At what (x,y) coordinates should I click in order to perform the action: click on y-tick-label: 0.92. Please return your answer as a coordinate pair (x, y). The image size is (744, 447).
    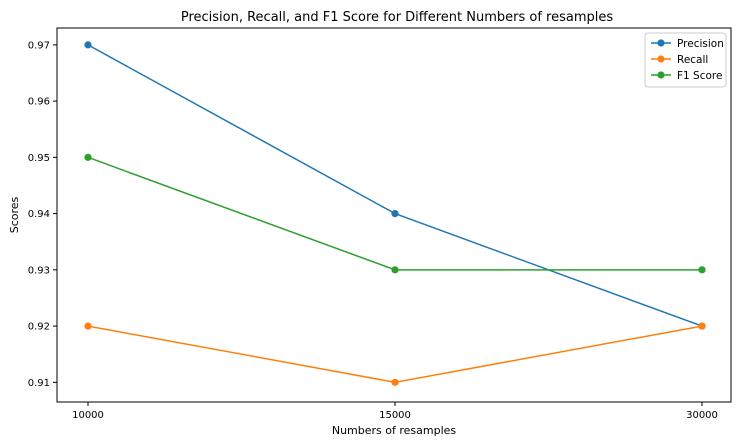
    Looking at the image, I should click on (39, 327).